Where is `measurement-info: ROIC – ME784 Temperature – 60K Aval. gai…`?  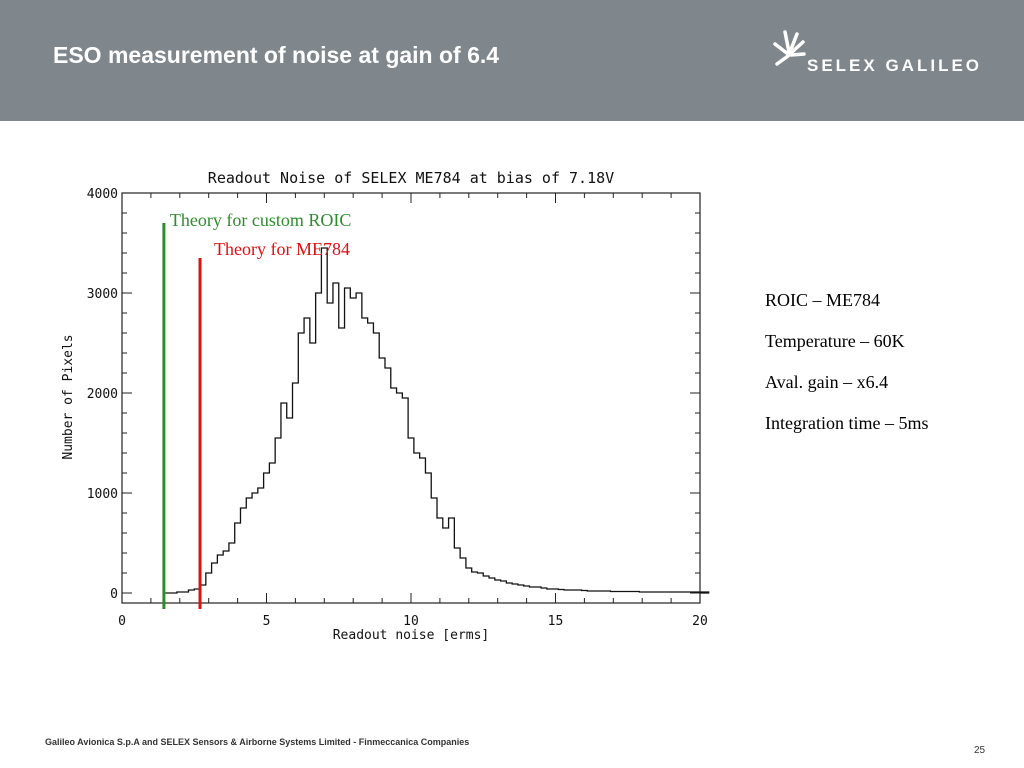
measurement-info: ROIC – ME784 Temperature – 60K Aval. gai… is located at coordinates (846, 370).